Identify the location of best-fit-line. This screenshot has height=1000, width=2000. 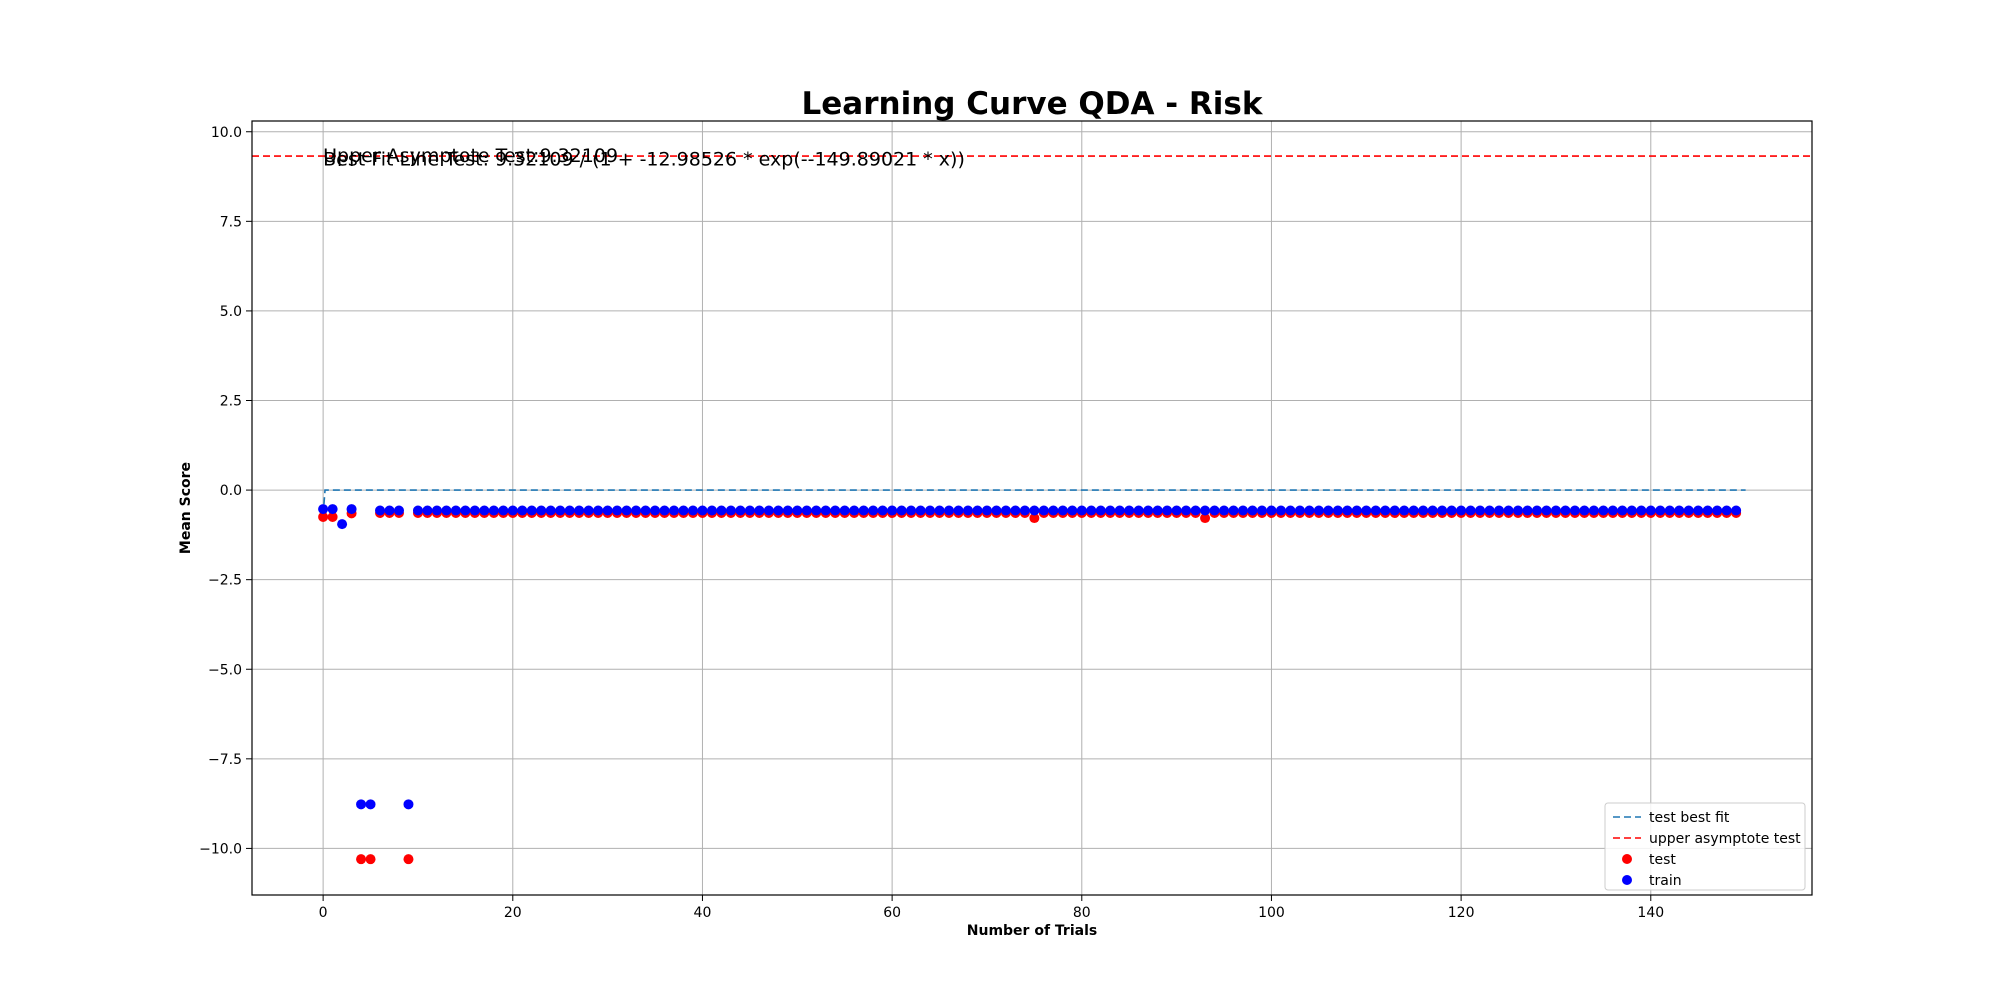
(1034, 502).